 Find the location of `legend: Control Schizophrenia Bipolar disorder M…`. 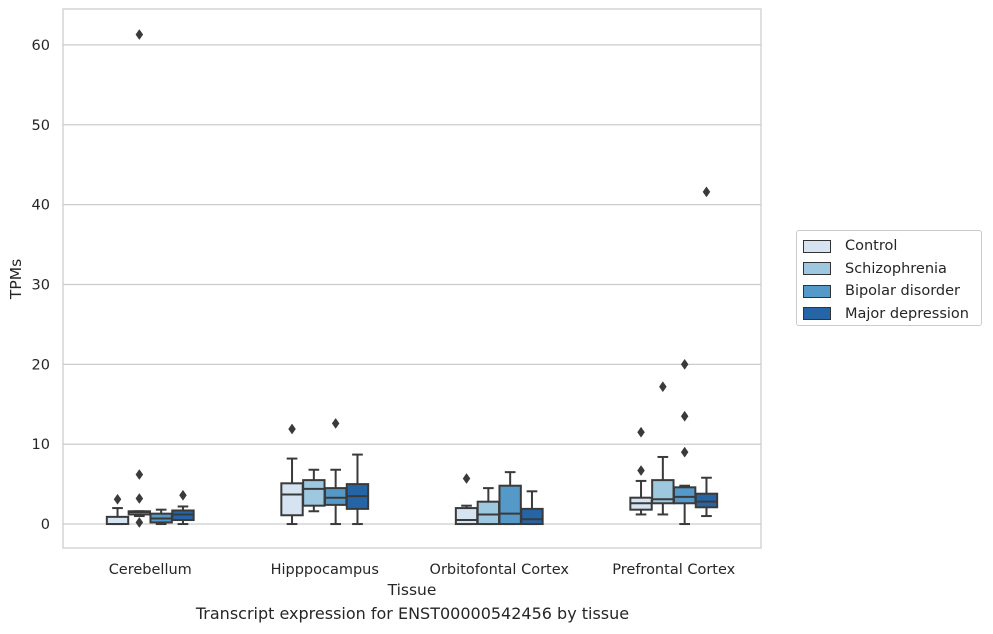

legend: Control Schizophrenia Bipolar disorder M… is located at coordinates (889, 278).